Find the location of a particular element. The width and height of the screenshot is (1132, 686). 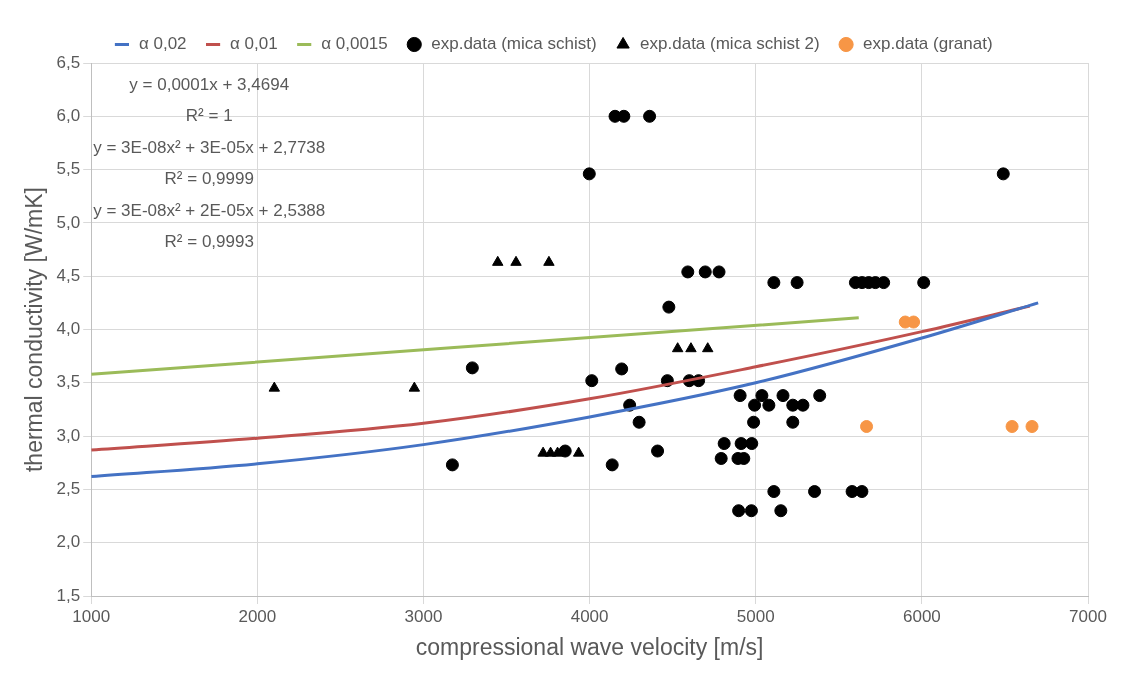

annotation: R² = 0,9999 is located at coordinates (209, 179).